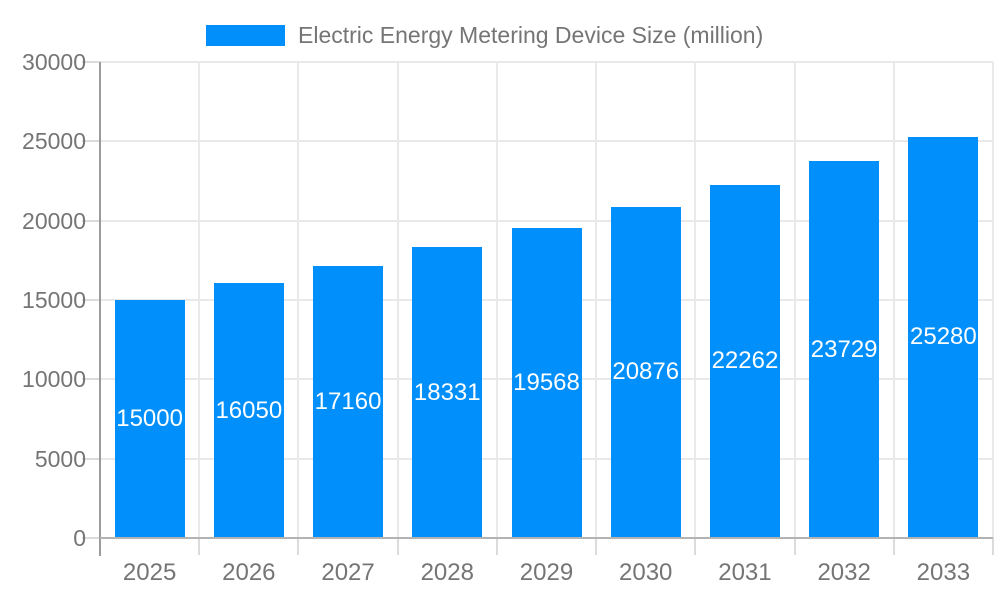  Describe the element at coordinates (54, 300) in the screenshot. I see `y-tick-label: 15000` at that location.